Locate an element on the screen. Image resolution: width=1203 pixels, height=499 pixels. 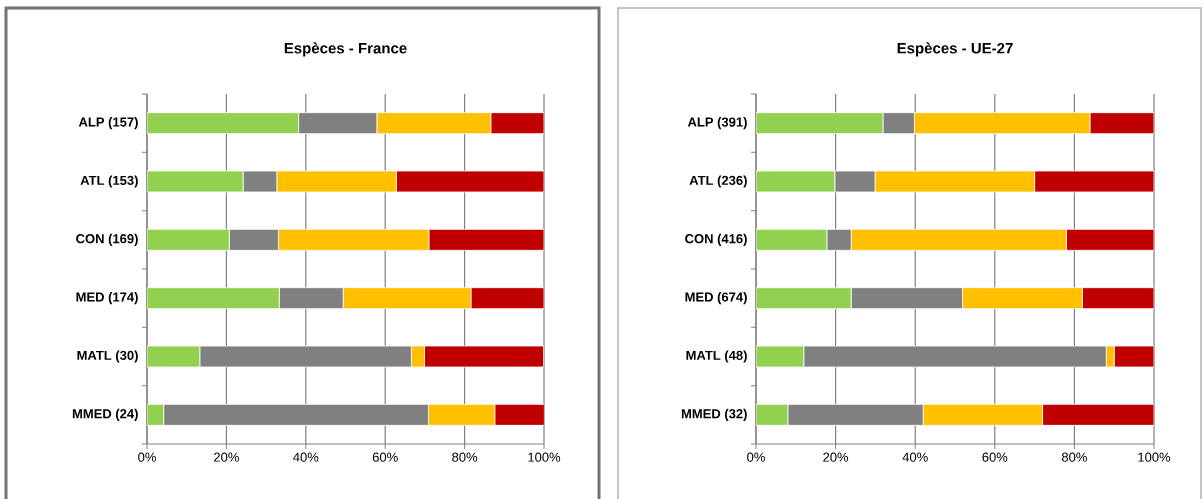
y-tick-label: MMED (24) is located at coordinates (105, 414).